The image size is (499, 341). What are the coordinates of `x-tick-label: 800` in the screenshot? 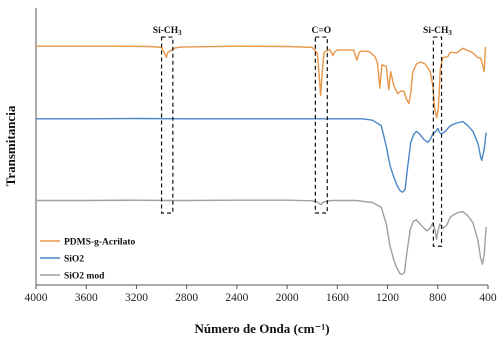 It's located at (438, 298).